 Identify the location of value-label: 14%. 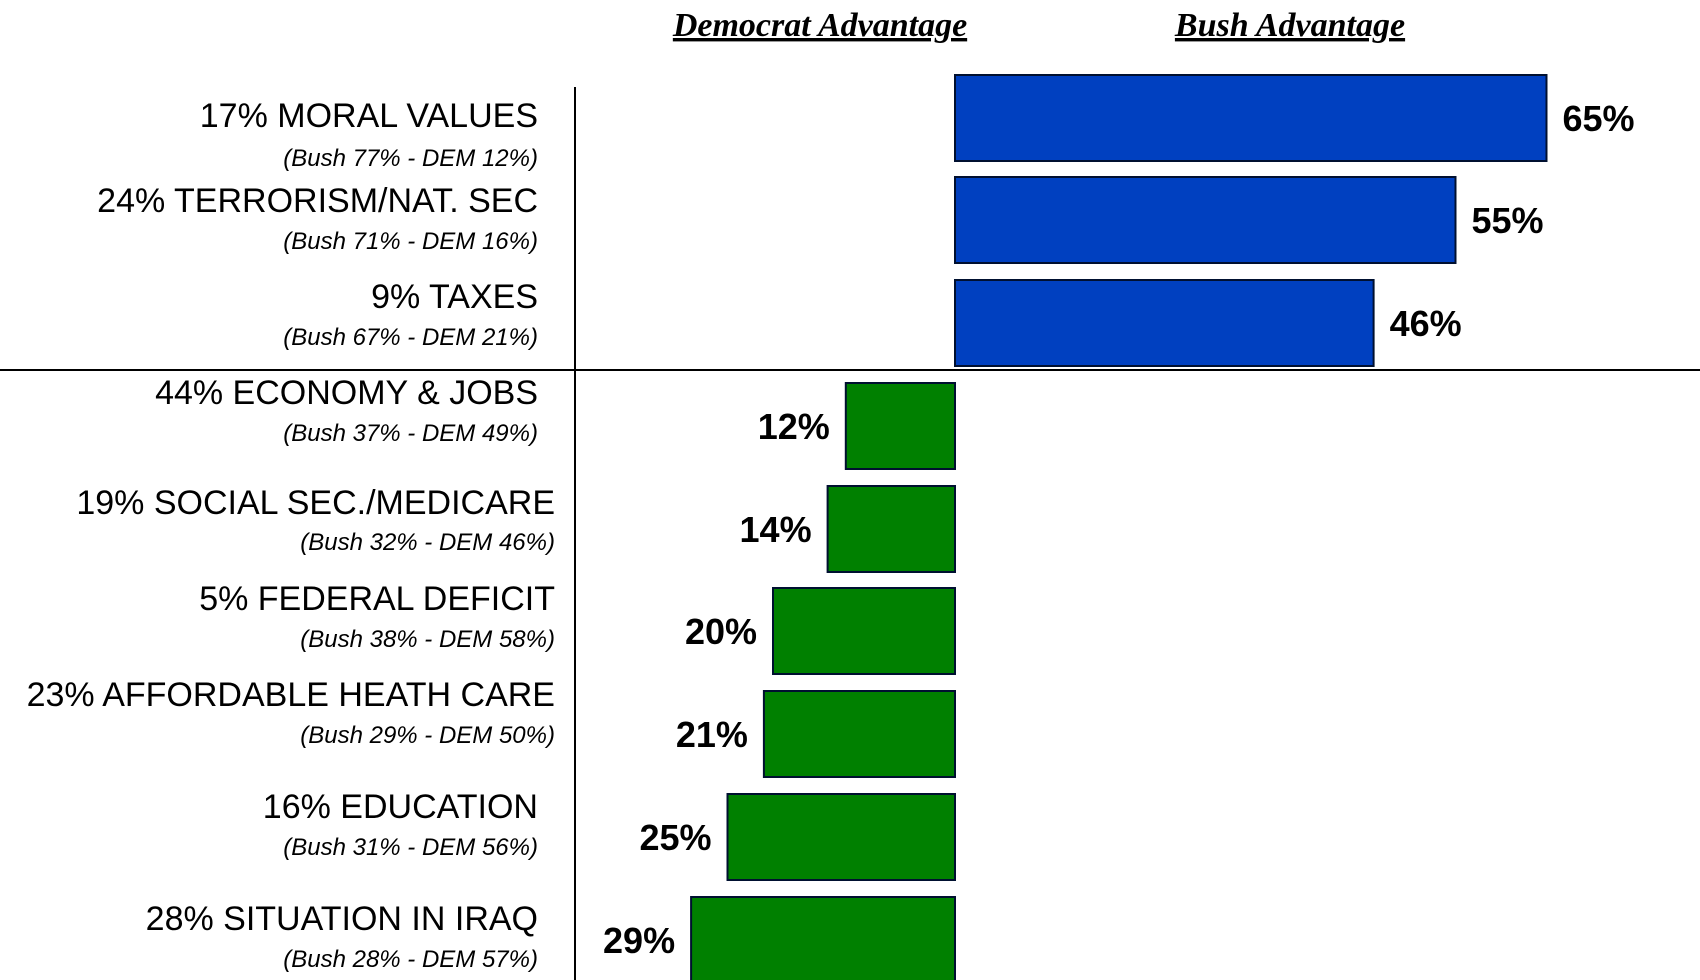
(776, 529).